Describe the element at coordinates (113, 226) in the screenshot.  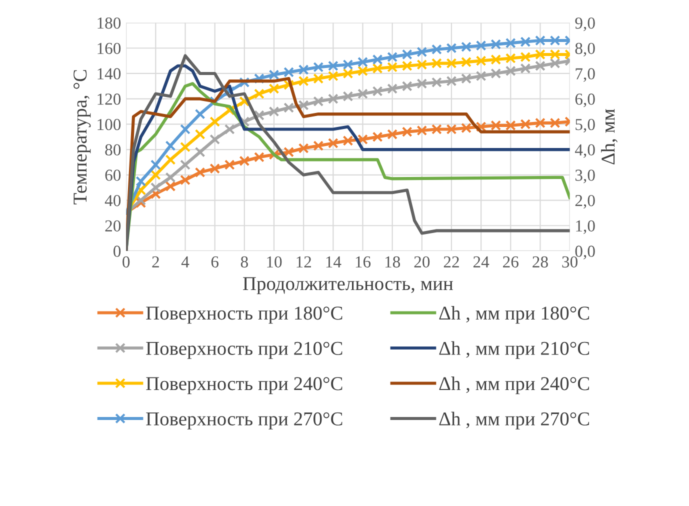
I see `y-tick-label: 20` at that location.